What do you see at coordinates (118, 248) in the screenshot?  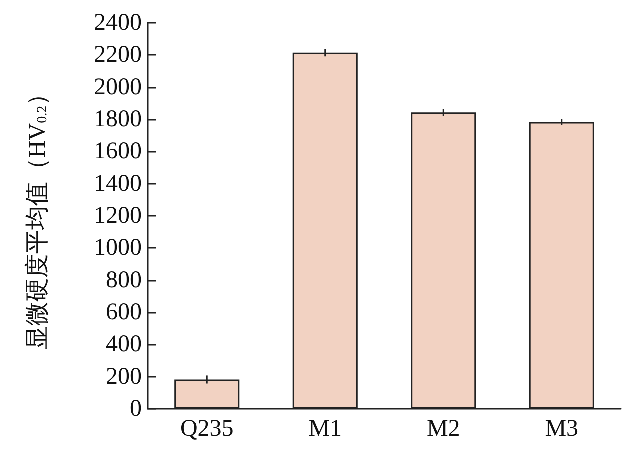 I see `y-tick-label: 1000` at bounding box center [118, 248].